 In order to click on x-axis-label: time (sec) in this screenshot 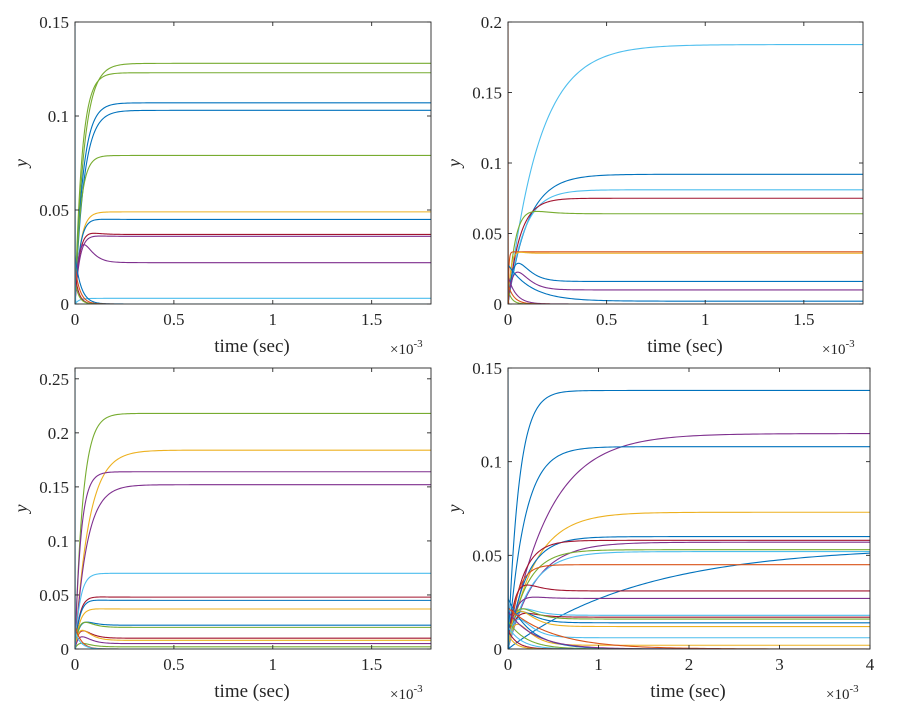, I will do `click(251, 691)`.